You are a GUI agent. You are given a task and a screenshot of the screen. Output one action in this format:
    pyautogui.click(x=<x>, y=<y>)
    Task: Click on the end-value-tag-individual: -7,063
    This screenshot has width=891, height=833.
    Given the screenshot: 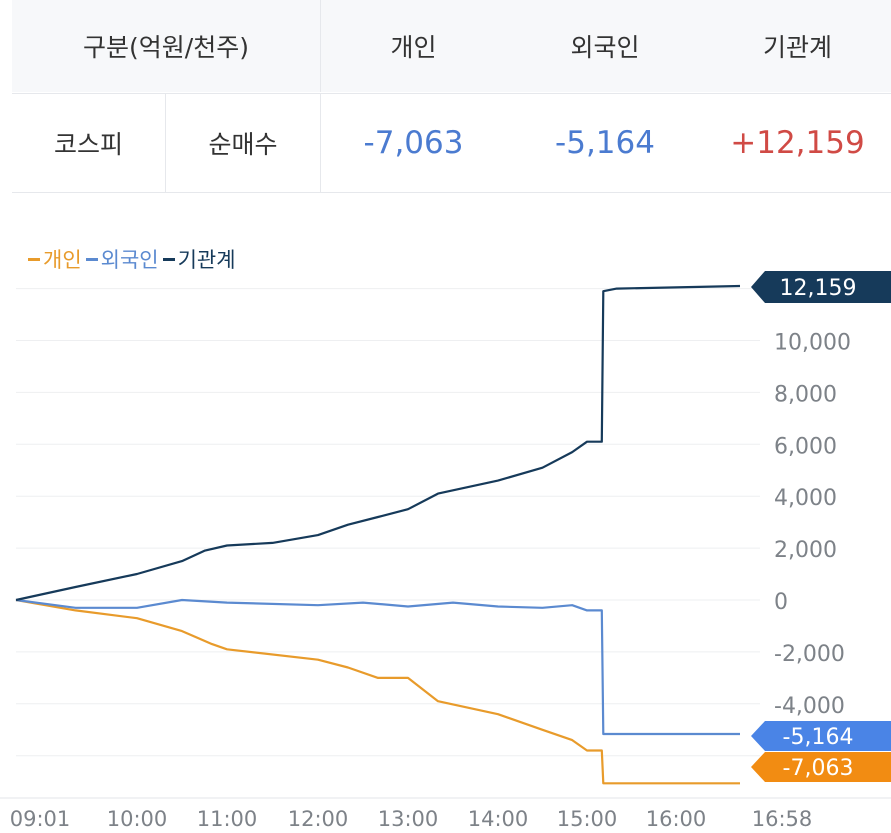 What is the action you would take?
    pyautogui.click(x=821, y=767)
    